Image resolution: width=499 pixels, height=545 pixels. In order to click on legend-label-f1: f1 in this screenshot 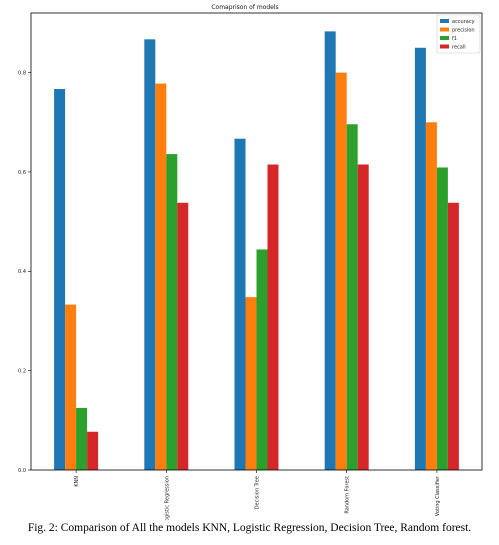, I will do `click(454, 39)`.